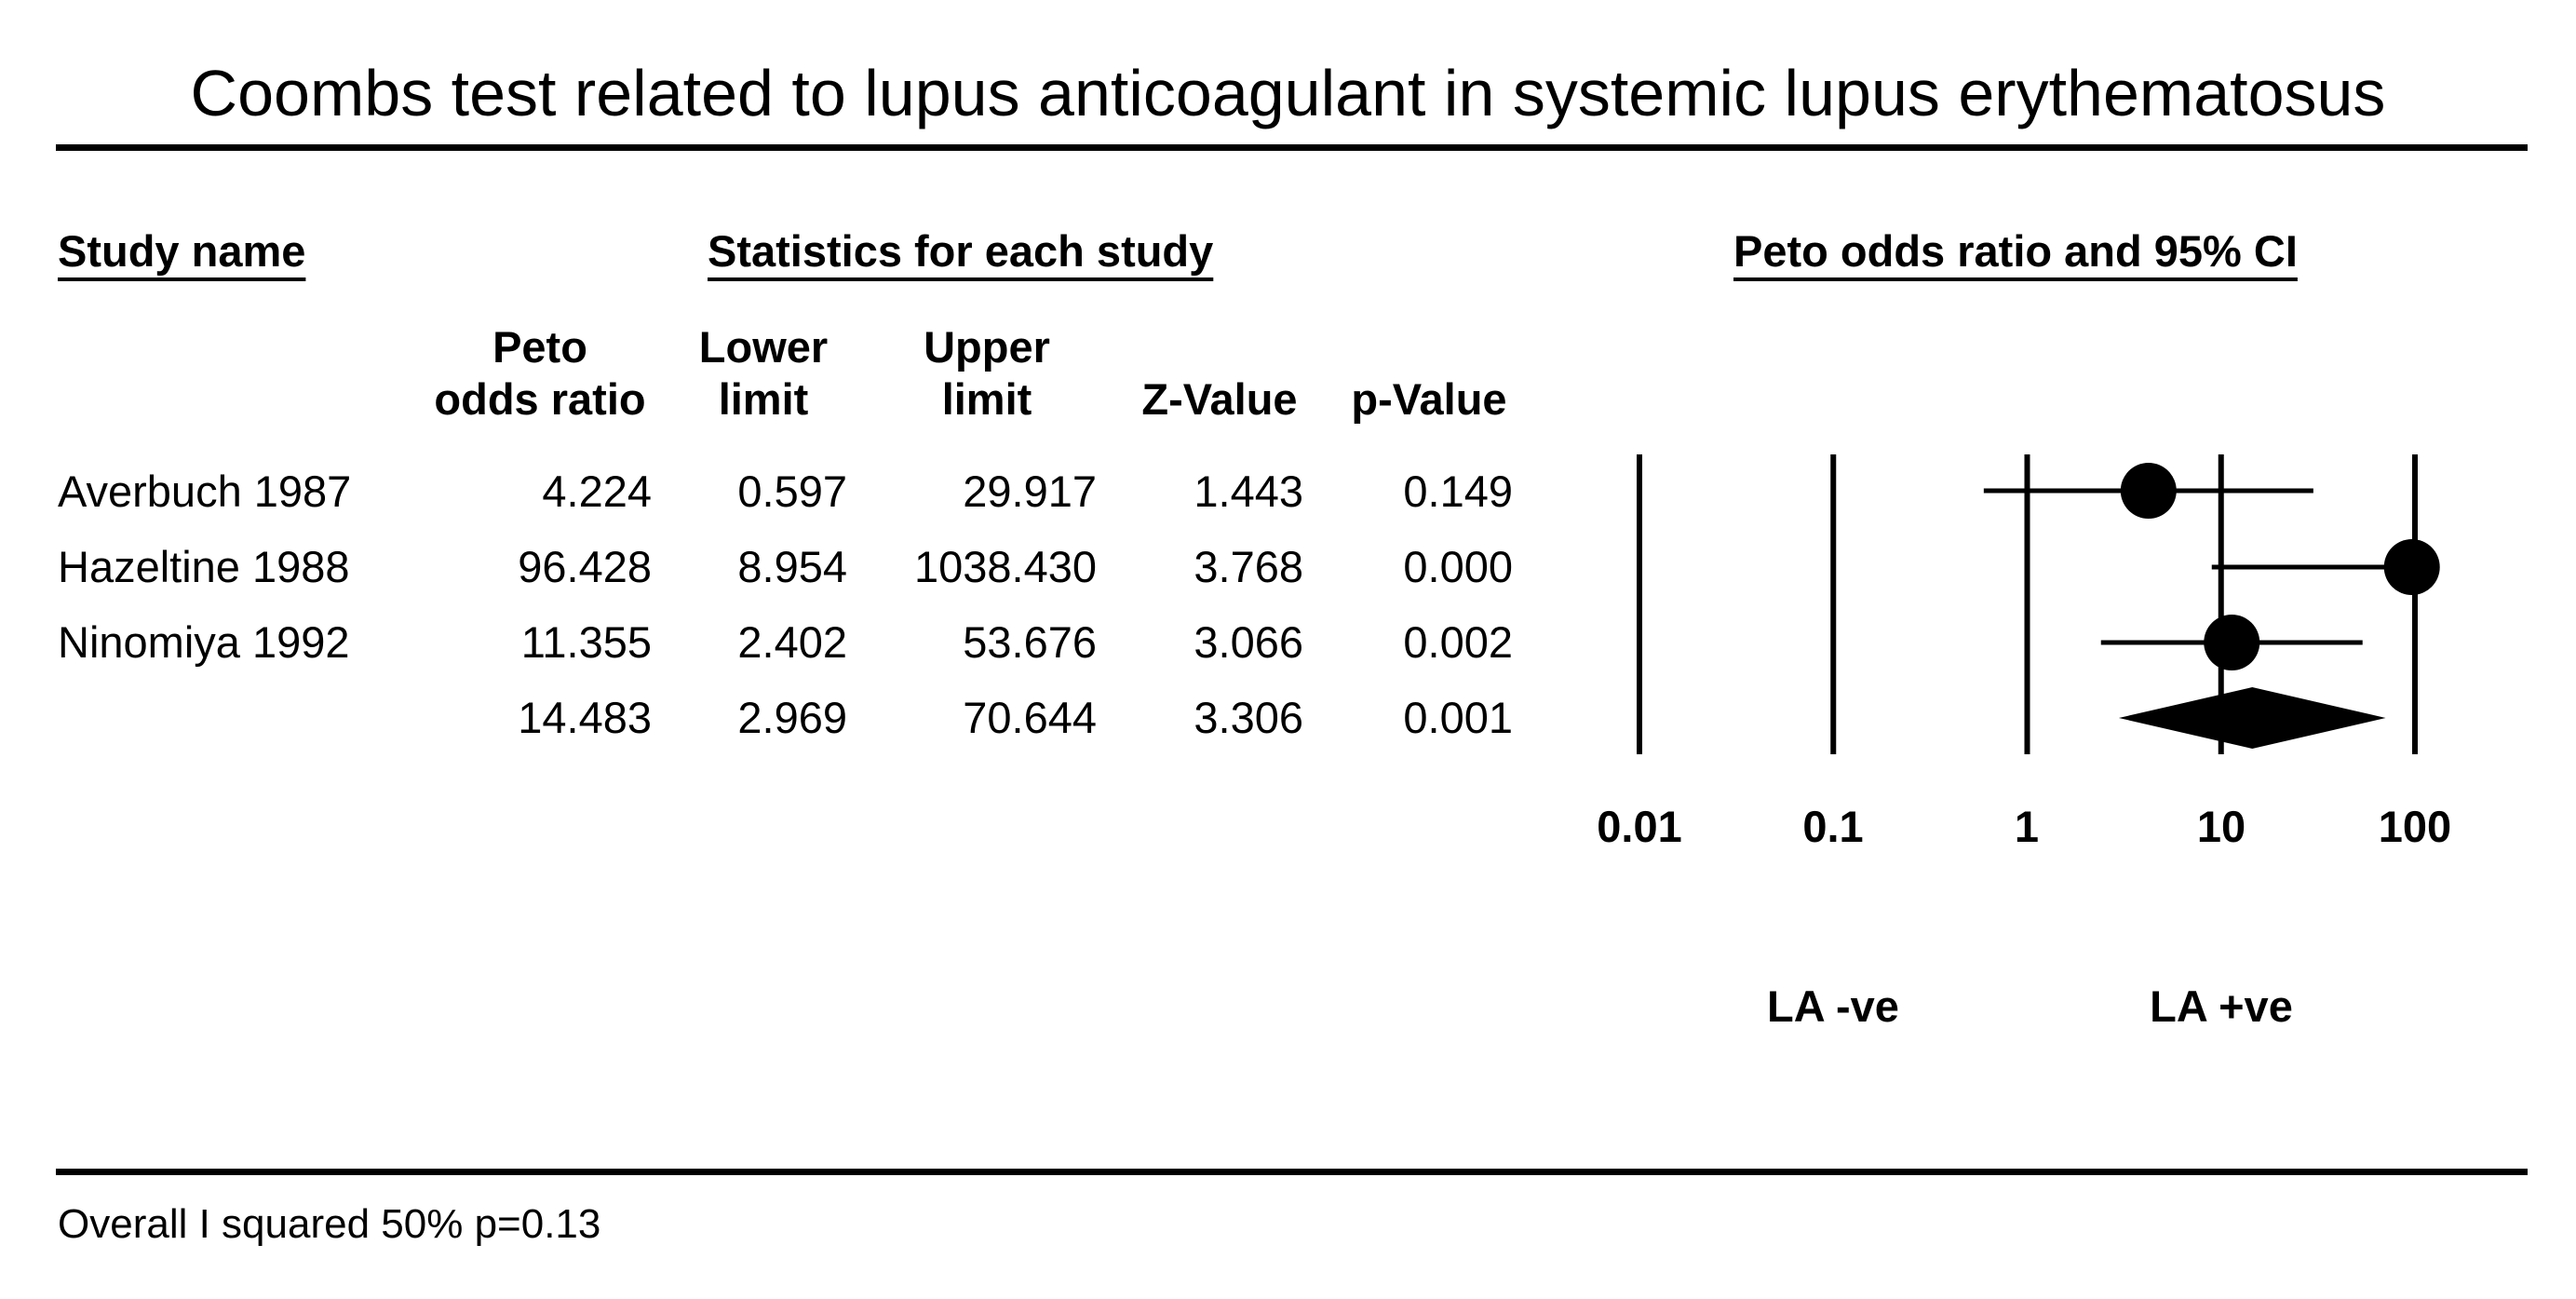 The image size is (2576, 1299). Describe the element at coordinates (1030, 642) in the screenshot. I see `upper-limit-value: 53.676` at that location.